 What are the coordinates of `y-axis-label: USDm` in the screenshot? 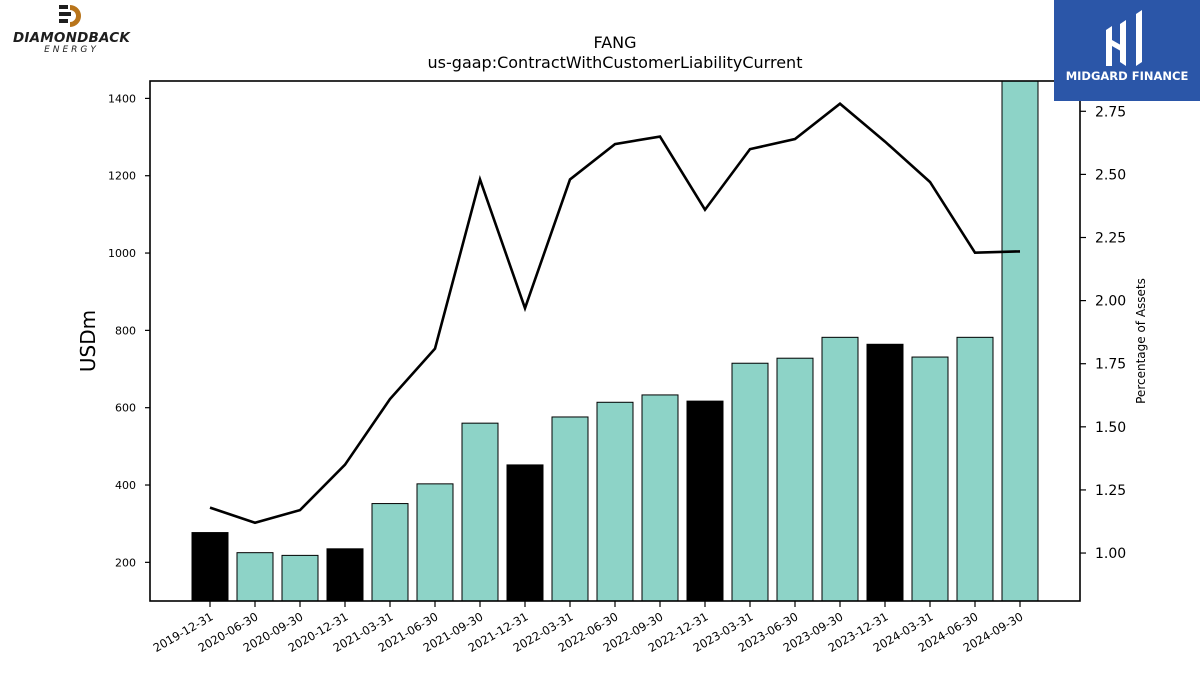 It's located at (88, 341).